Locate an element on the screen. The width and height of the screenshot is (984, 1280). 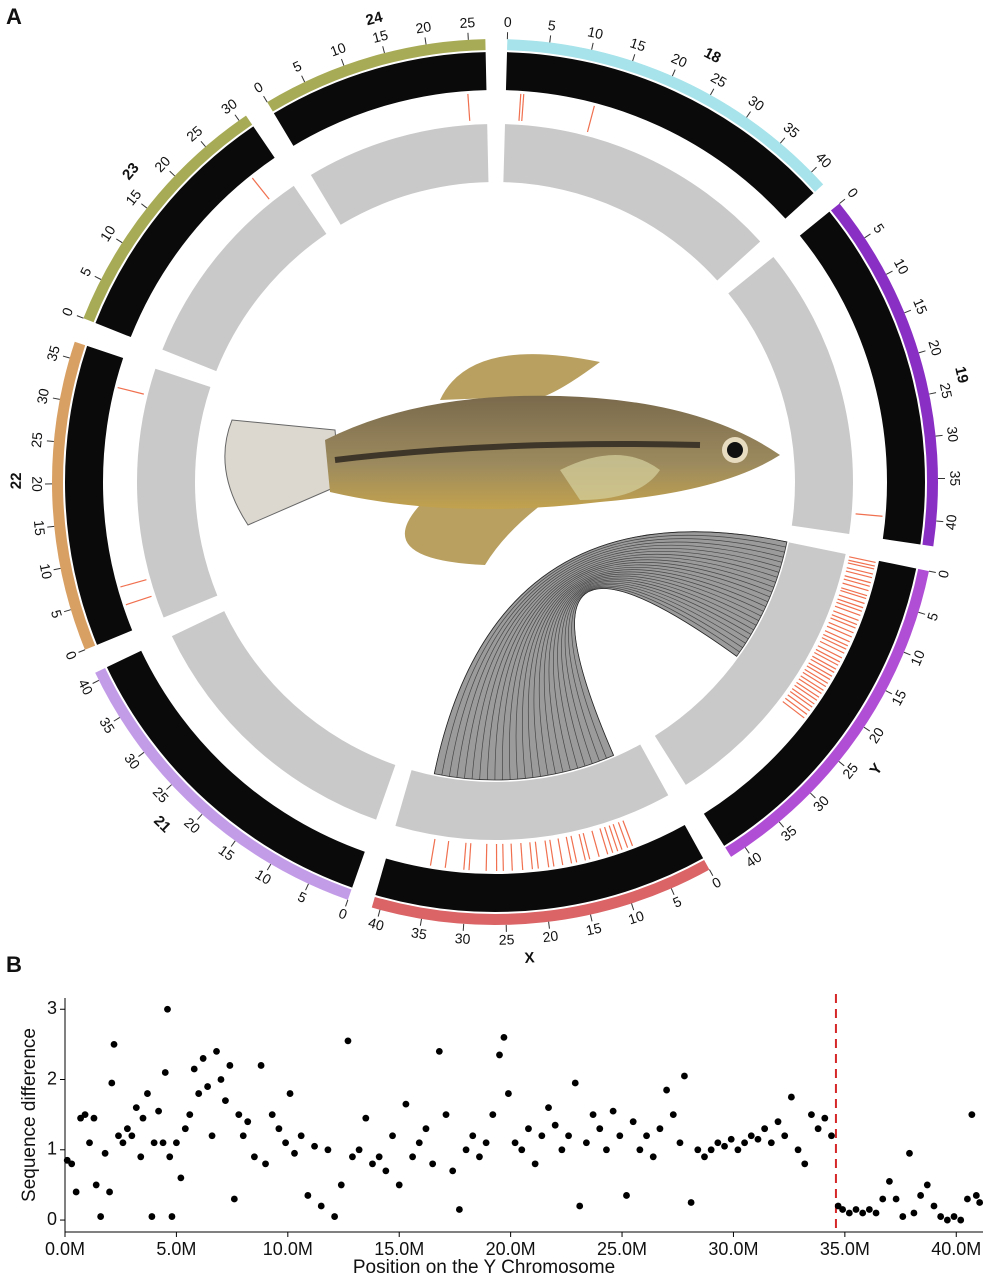
density-track is located at coordinates (380, 99).